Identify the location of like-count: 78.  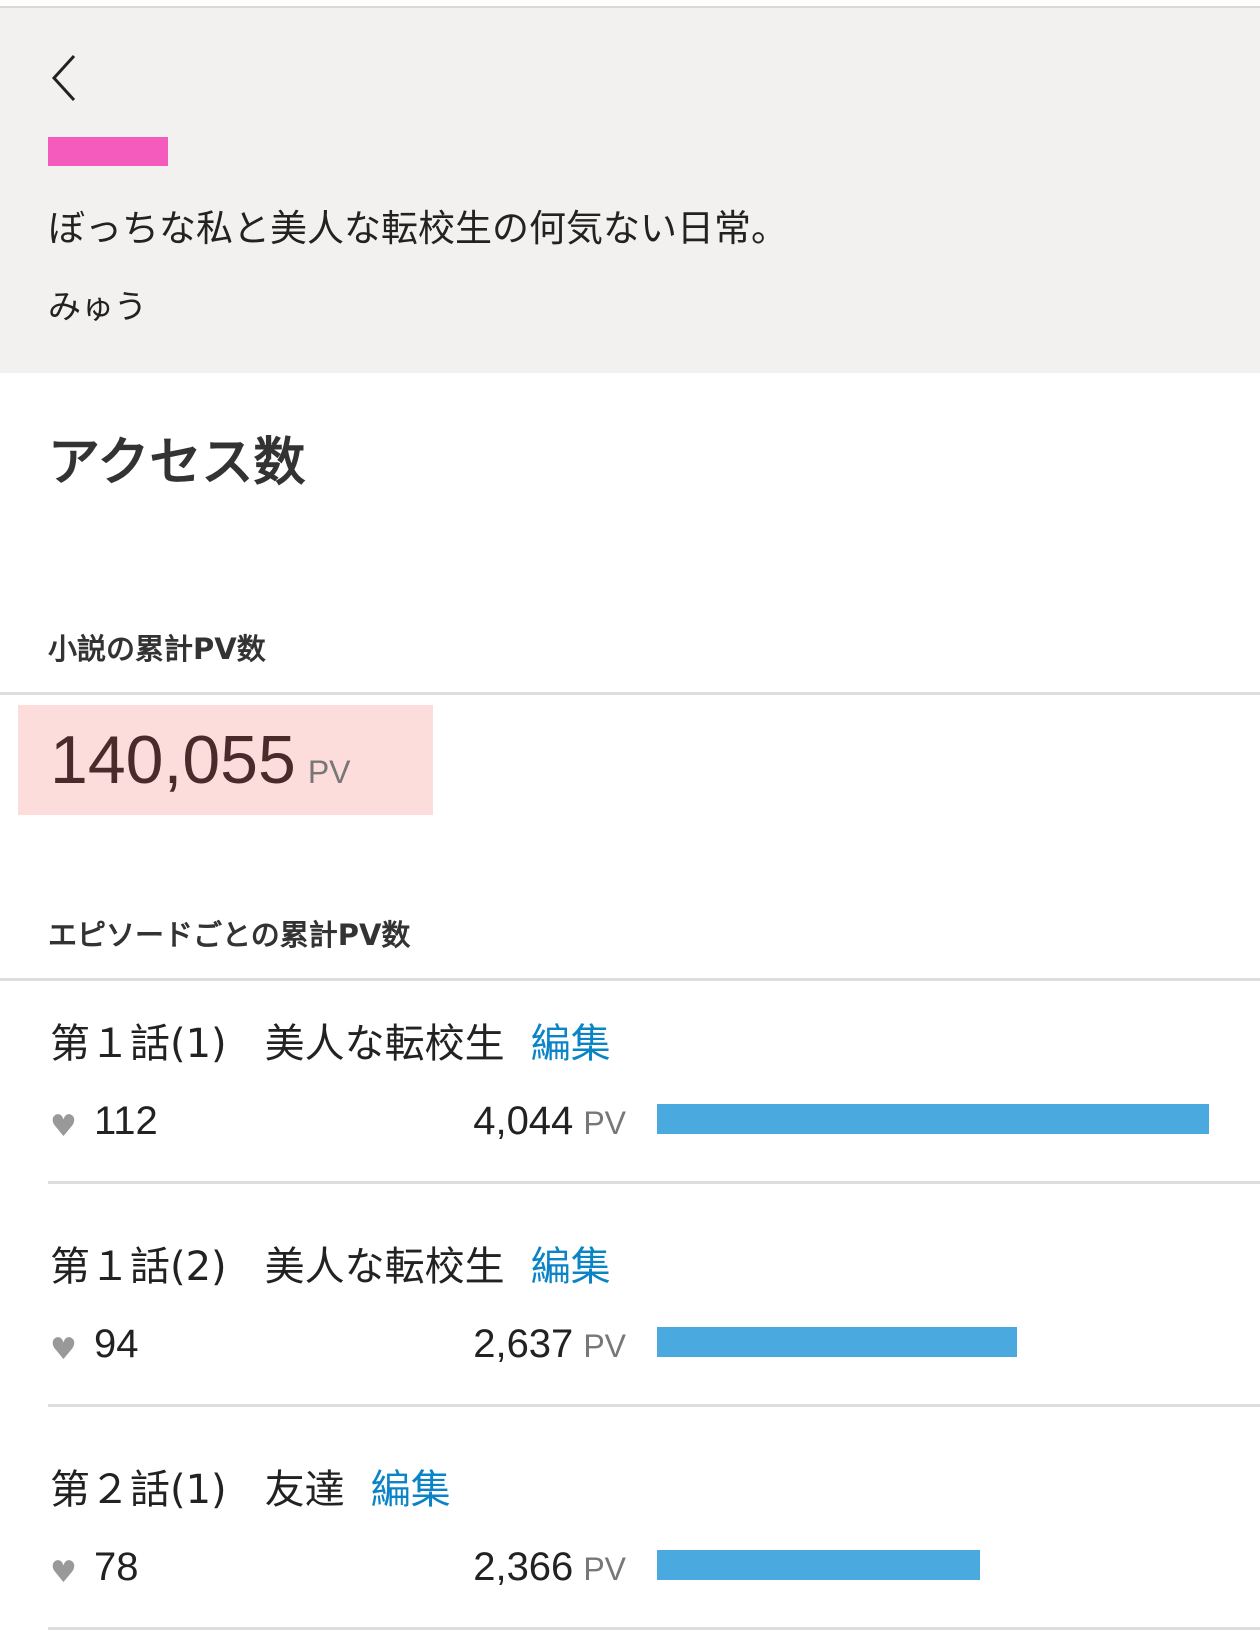
(116, 1567).